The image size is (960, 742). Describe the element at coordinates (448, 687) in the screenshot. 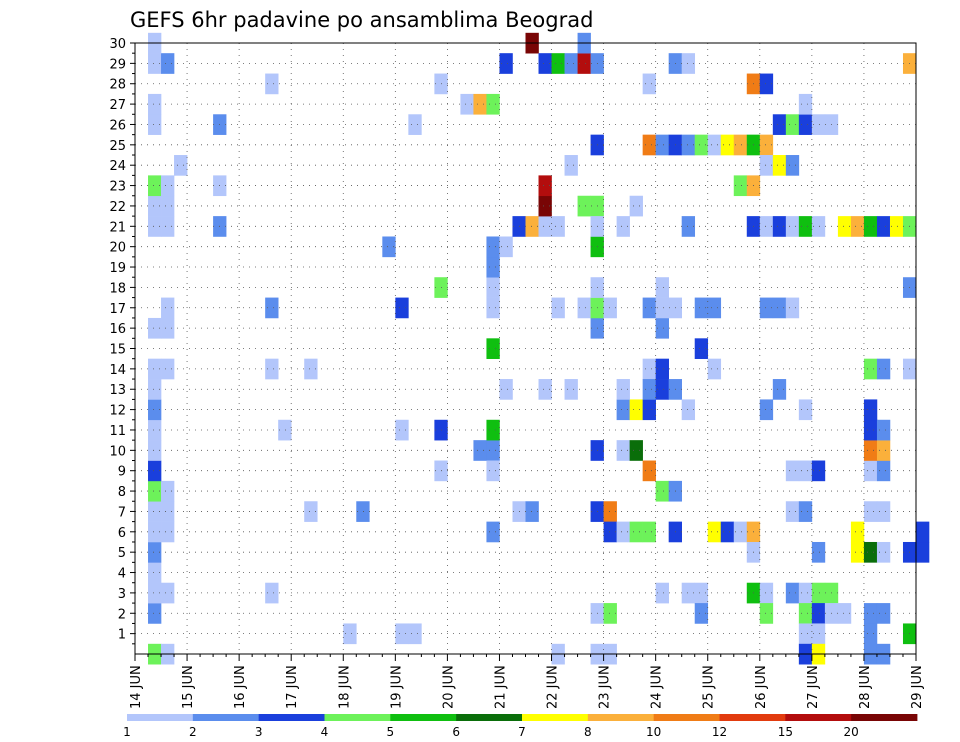

I see `x-tick-label: 20 JUN` at that location.